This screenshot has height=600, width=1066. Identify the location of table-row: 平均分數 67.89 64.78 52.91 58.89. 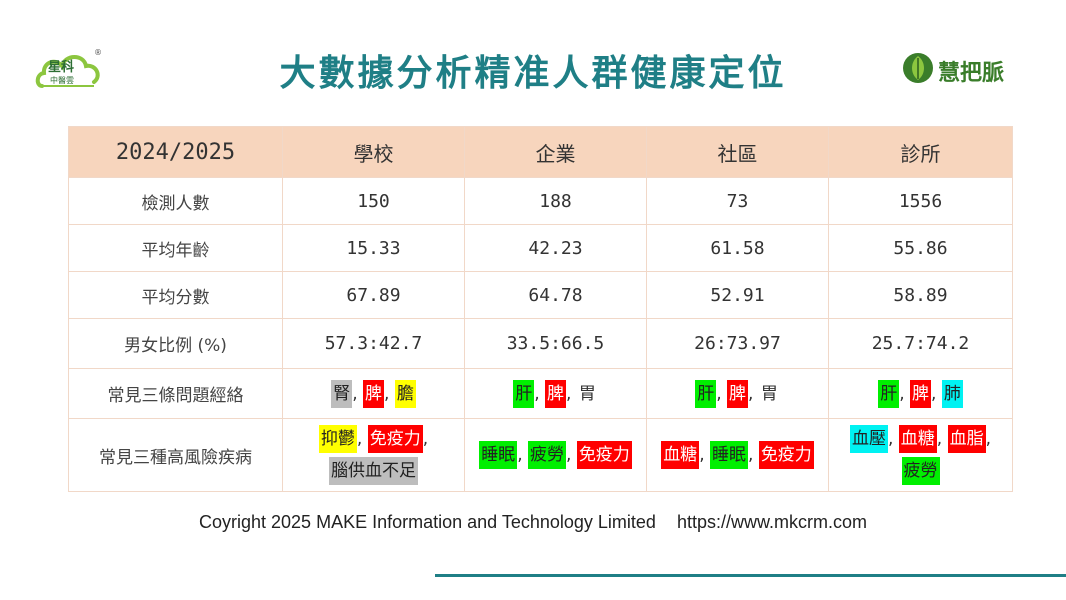
(540, 295).